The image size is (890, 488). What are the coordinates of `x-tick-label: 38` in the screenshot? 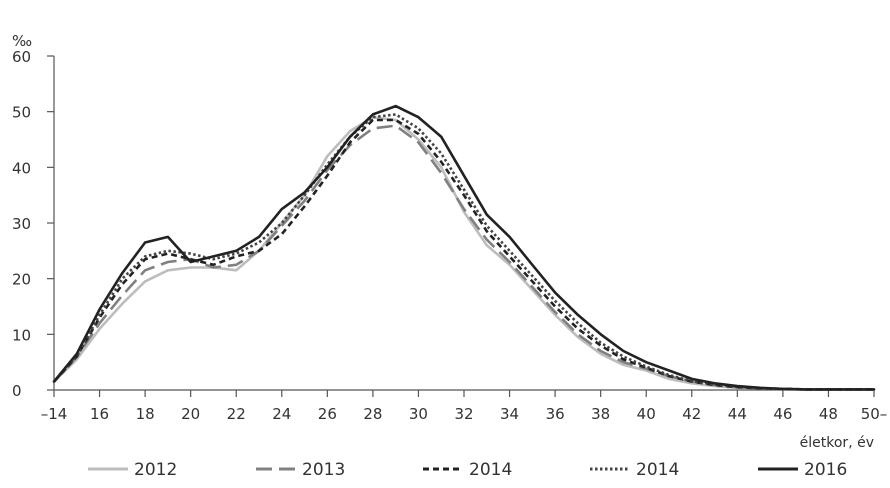 It's located at (600, 414).